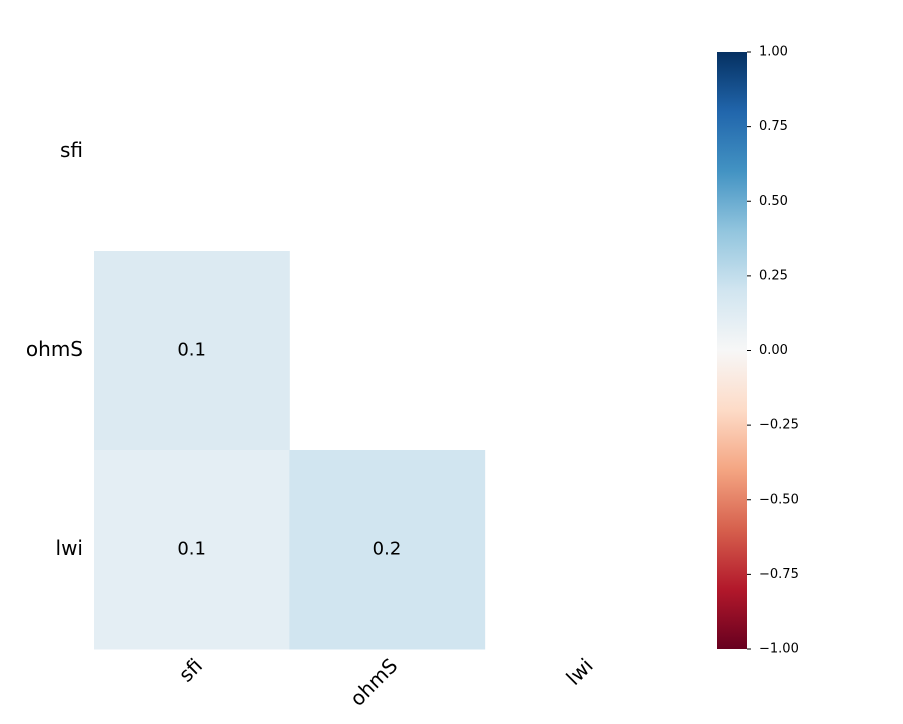 This screenshot has height=724, width=903. I want to click on colorbar-tick-label: 1.00, so click(773, 52).